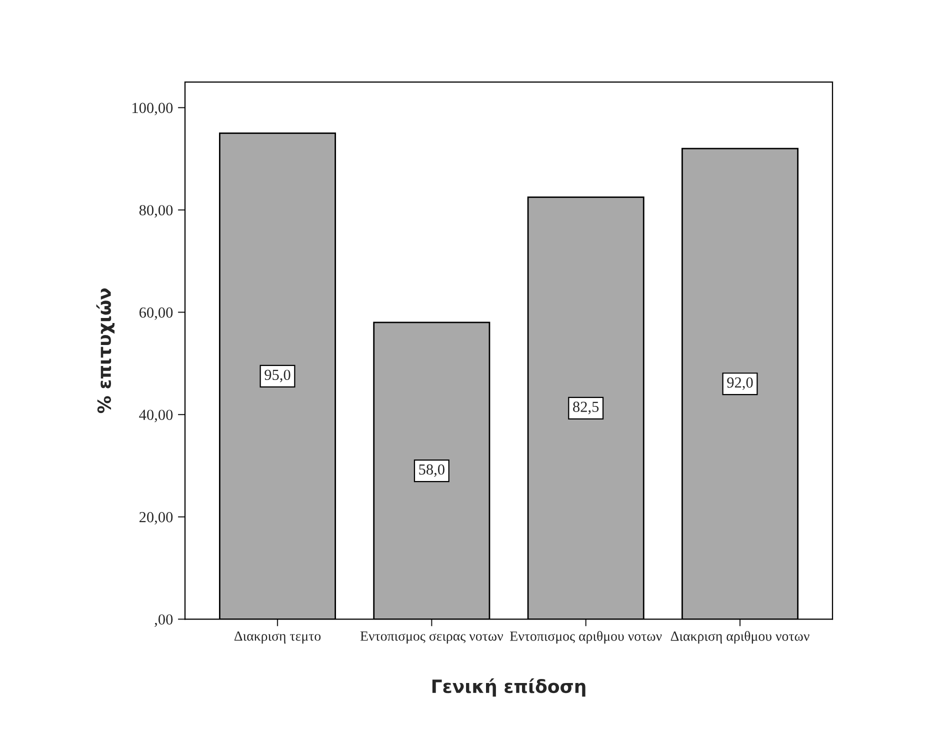  I want to click on x-tick-label: Εντοπισμος σειρας νοτων, so click(432, 638).